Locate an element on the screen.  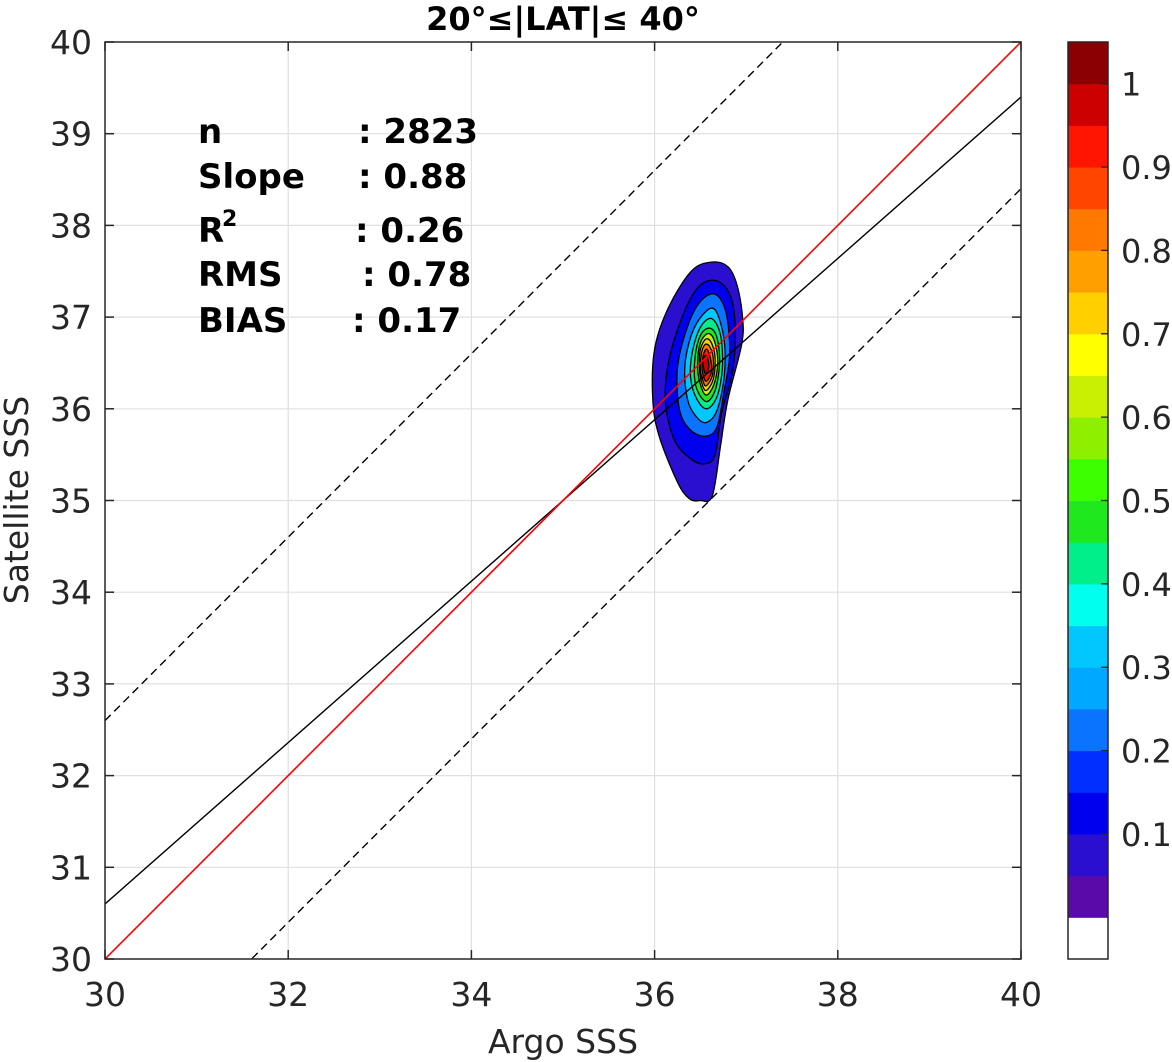
x-tick-label: 30 is located at coordinates (105, 994).